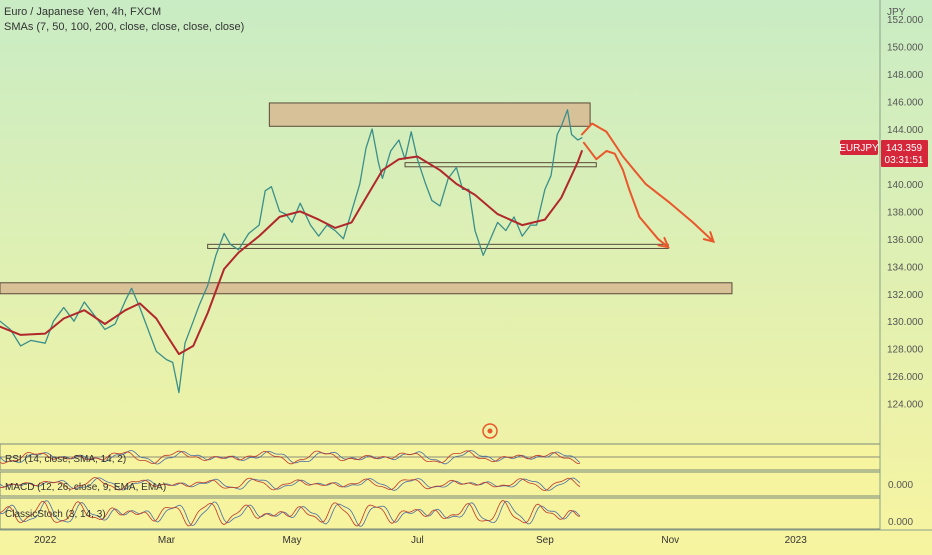  What do you see at coordinates (900, 522) in the screenshot?
I see `stoch-zero-tick: 0.000` at bounding box center [900, 522].